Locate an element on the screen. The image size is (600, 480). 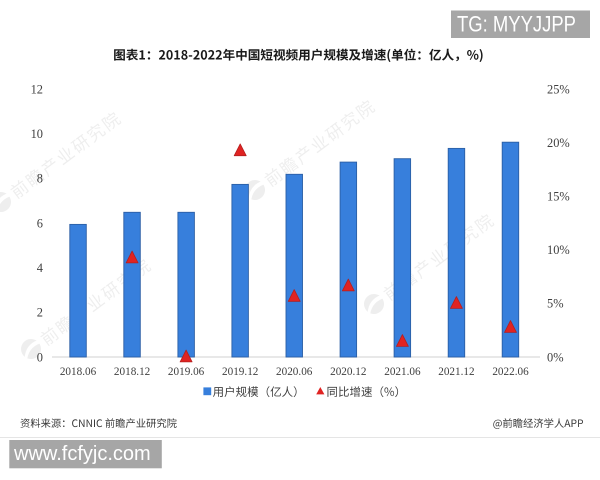
svg-text: 6 is located at coordinates (40, 223).